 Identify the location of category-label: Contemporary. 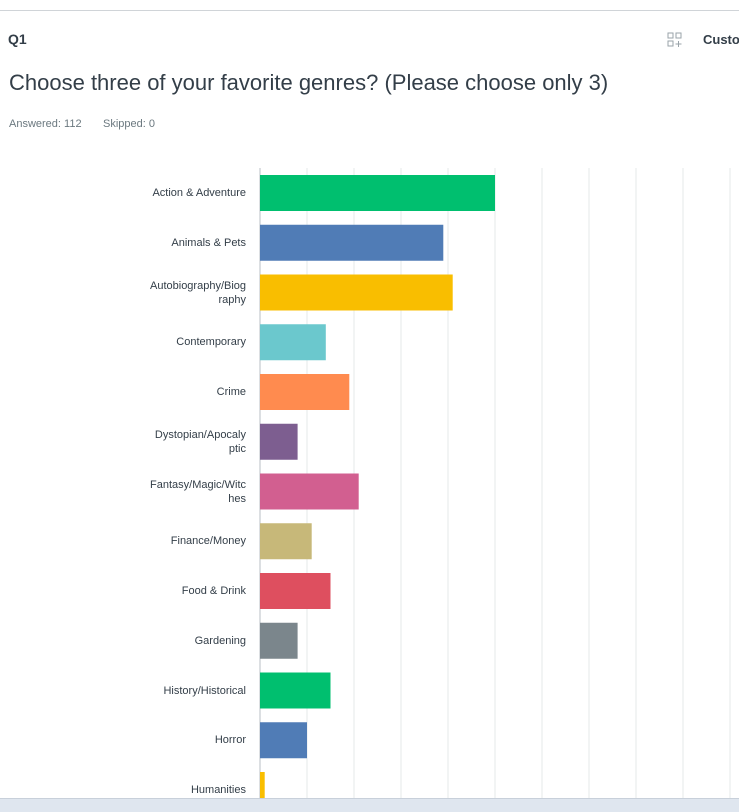
(211, 342).